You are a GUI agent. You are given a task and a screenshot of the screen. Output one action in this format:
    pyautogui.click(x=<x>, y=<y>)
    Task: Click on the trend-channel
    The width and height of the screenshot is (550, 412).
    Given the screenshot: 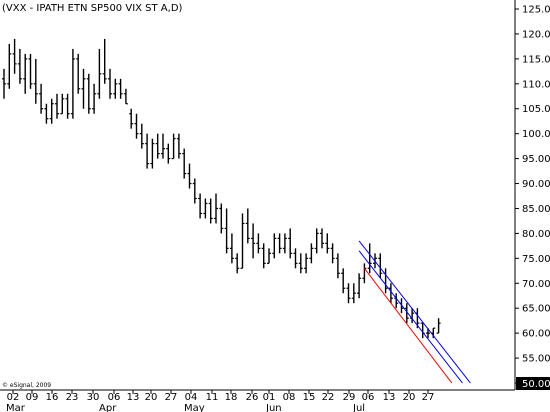 What is the action you would take?
    pyautogui.click(x=414, y=312)
    